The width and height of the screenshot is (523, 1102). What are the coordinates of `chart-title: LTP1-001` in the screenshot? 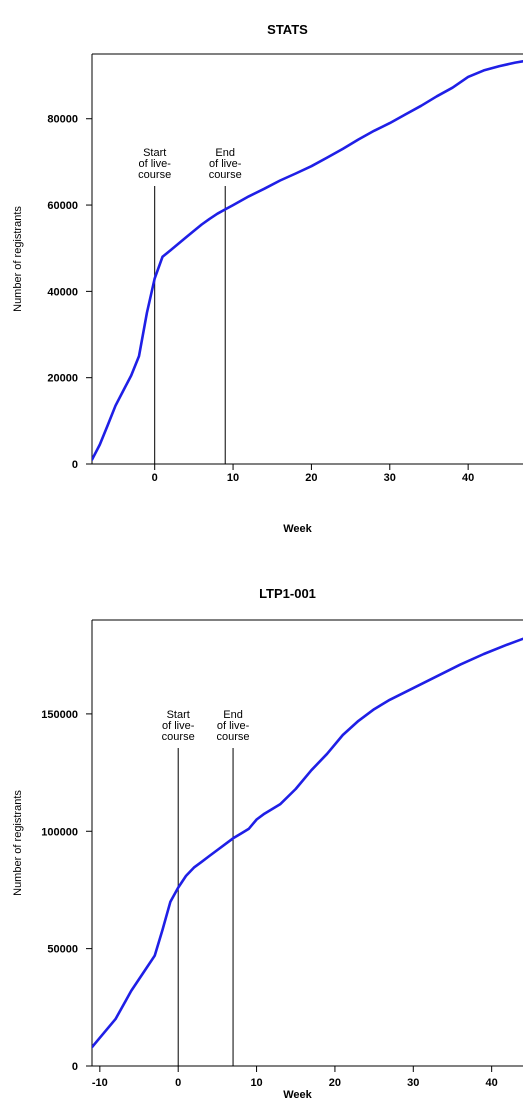 It's located at (287, 593).